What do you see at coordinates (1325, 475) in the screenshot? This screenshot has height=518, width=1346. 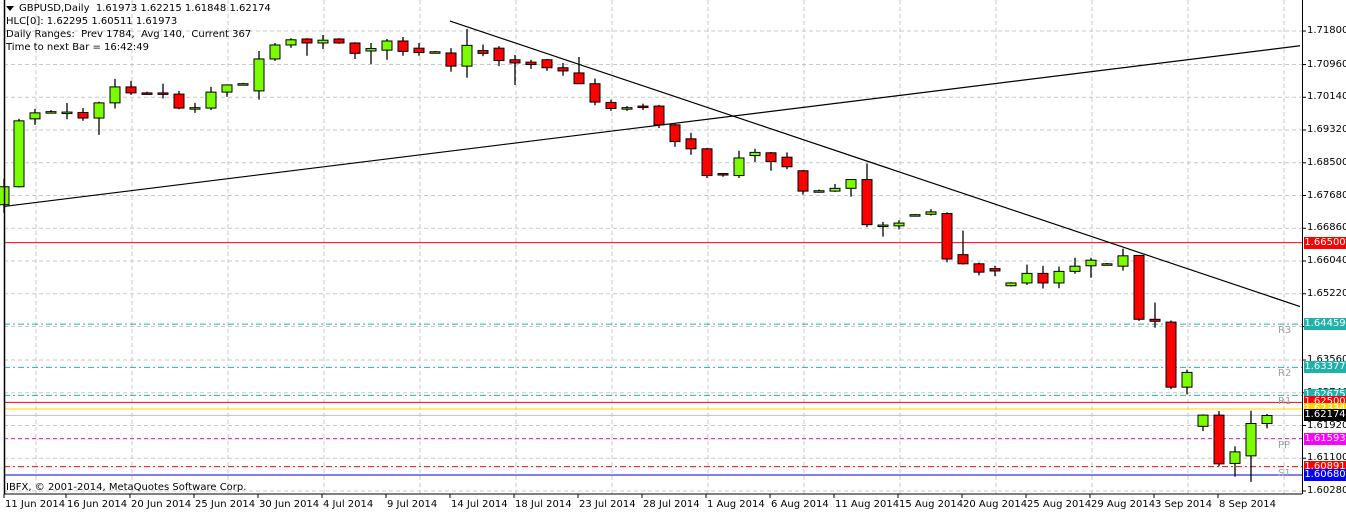 I see `price-label-horizontal-1.60680: 1.60680` at bounding box center [1325, 475].